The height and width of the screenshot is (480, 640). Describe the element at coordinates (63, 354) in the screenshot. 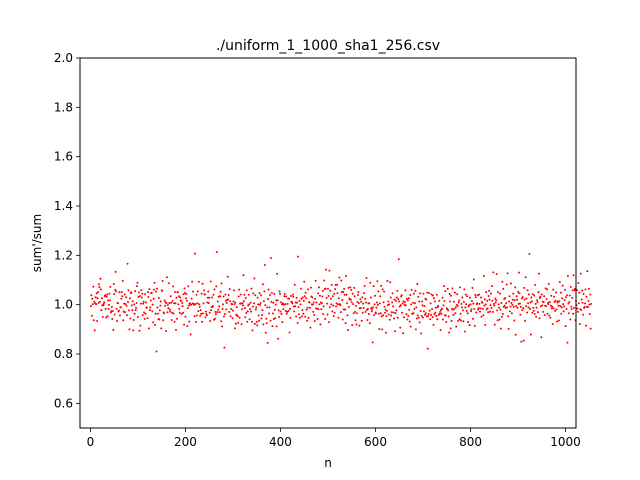

I see `y-tick-label: 0.8` at that location.